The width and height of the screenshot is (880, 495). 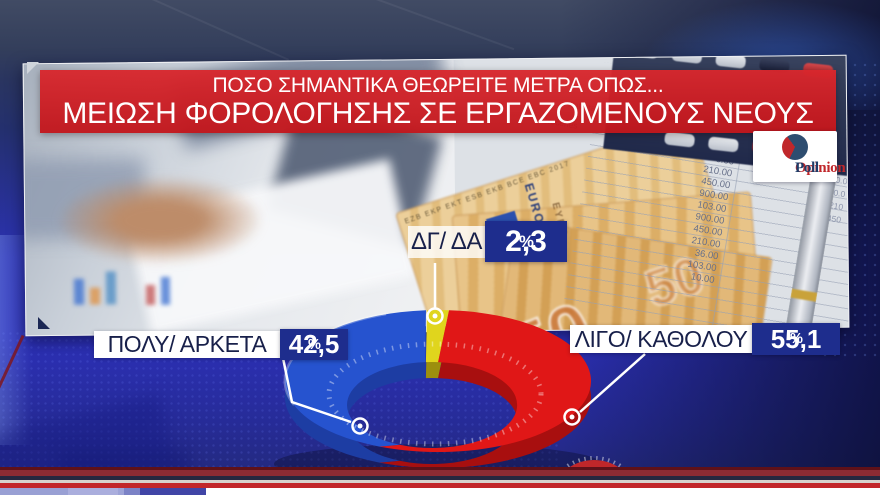 What do you see at coordinates (435, 394) in the screenshot?
I see `donut-tick-marks` at bounding box center [435, 394].